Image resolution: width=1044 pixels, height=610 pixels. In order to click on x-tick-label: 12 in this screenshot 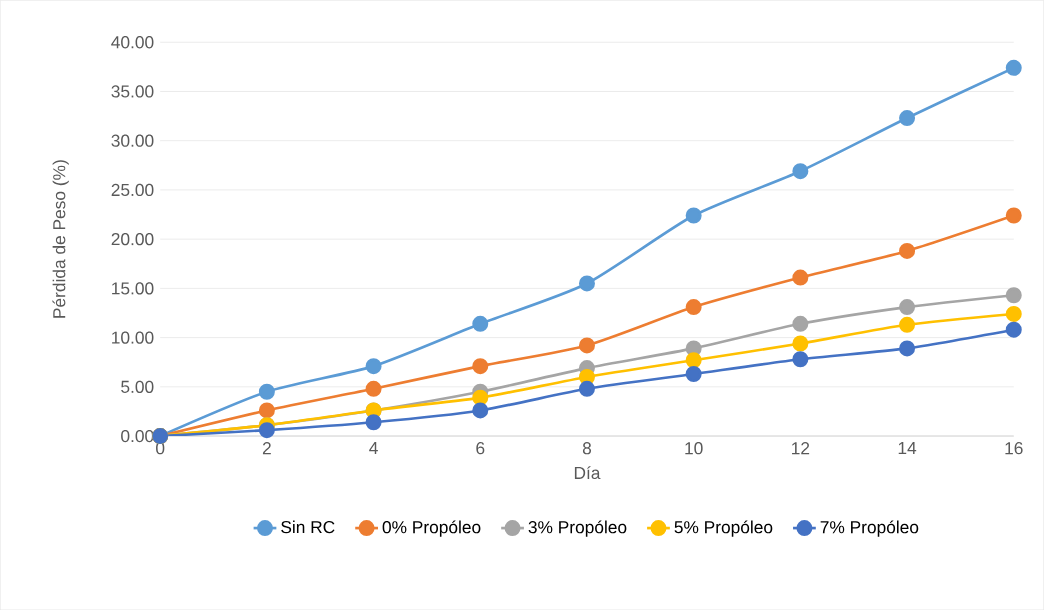, I will do `click(801, 448)`.